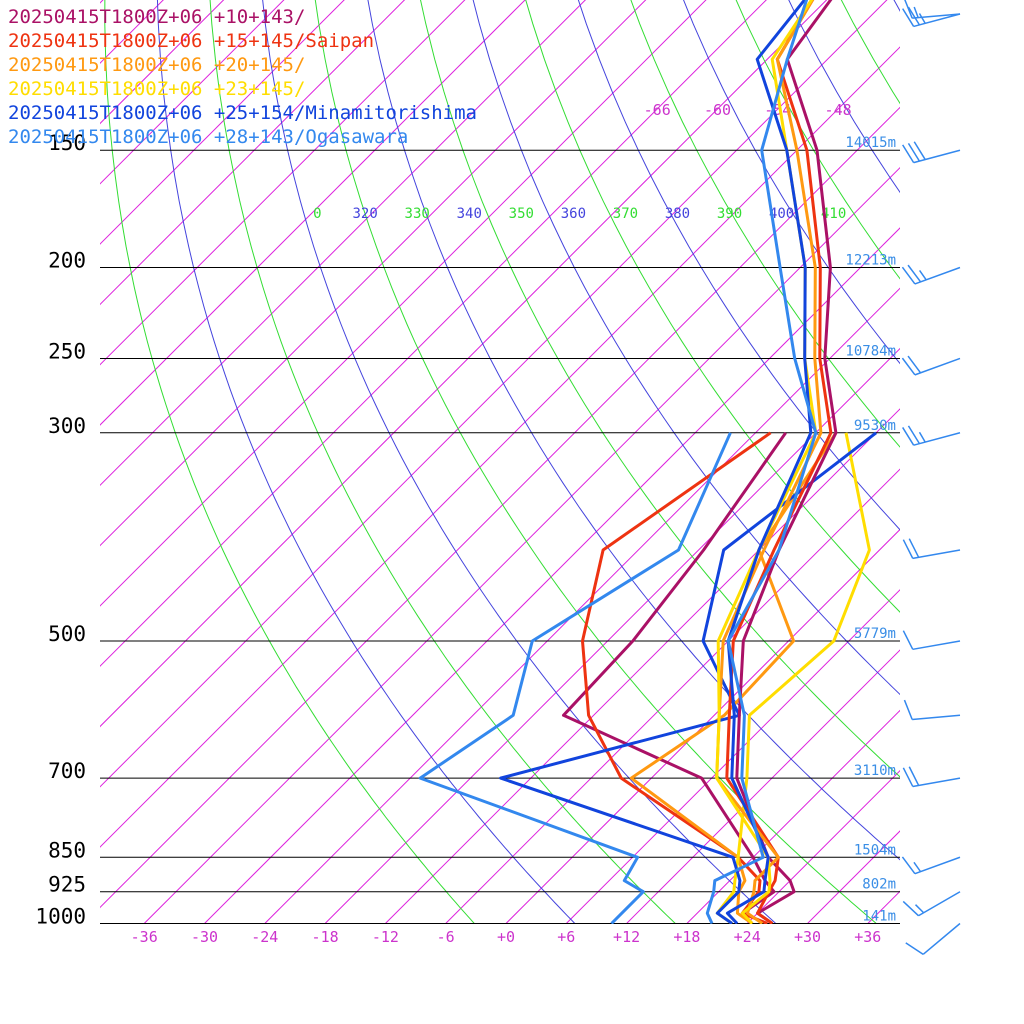 The width and height of the screenshot is (1024, 1024). I want to click on theta-label: 390, so click(729, 214).